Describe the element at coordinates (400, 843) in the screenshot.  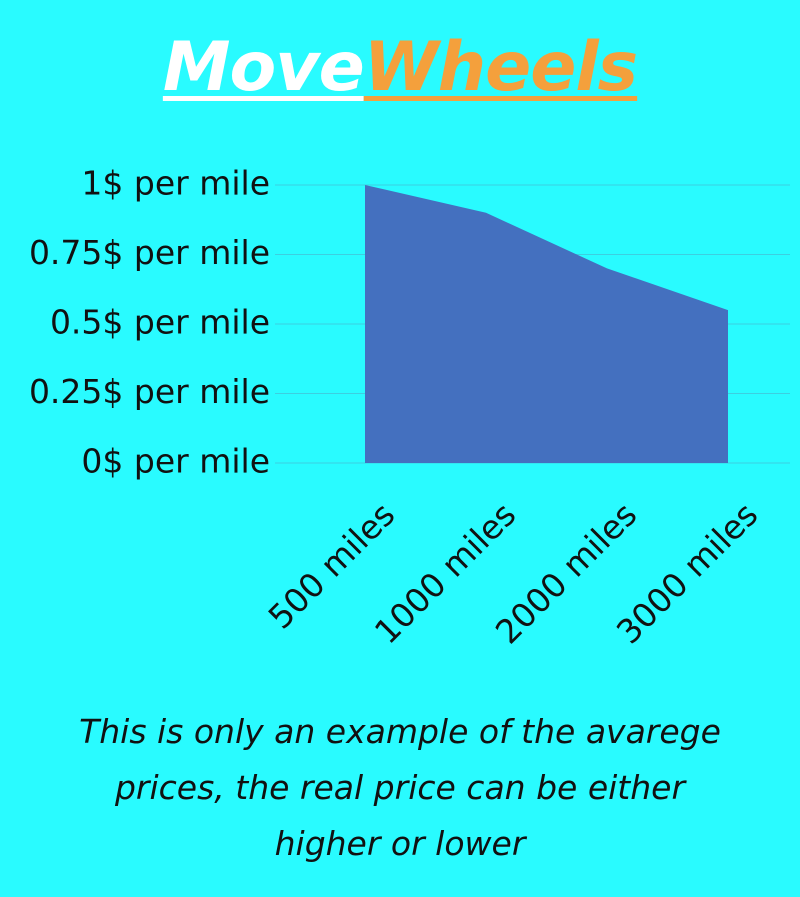
I see `note-line: higher or lower` at that location.